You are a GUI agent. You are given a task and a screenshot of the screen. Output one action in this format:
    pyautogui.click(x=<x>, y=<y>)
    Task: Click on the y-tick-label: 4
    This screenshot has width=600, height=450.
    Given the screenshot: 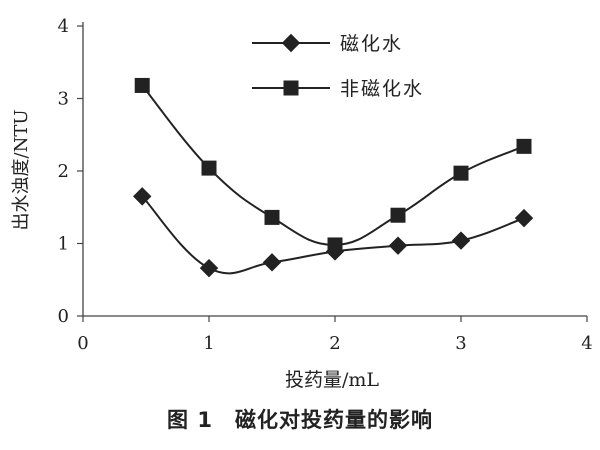 What is the action you would take?
    pyautogui.click(x=63, y=26)
    